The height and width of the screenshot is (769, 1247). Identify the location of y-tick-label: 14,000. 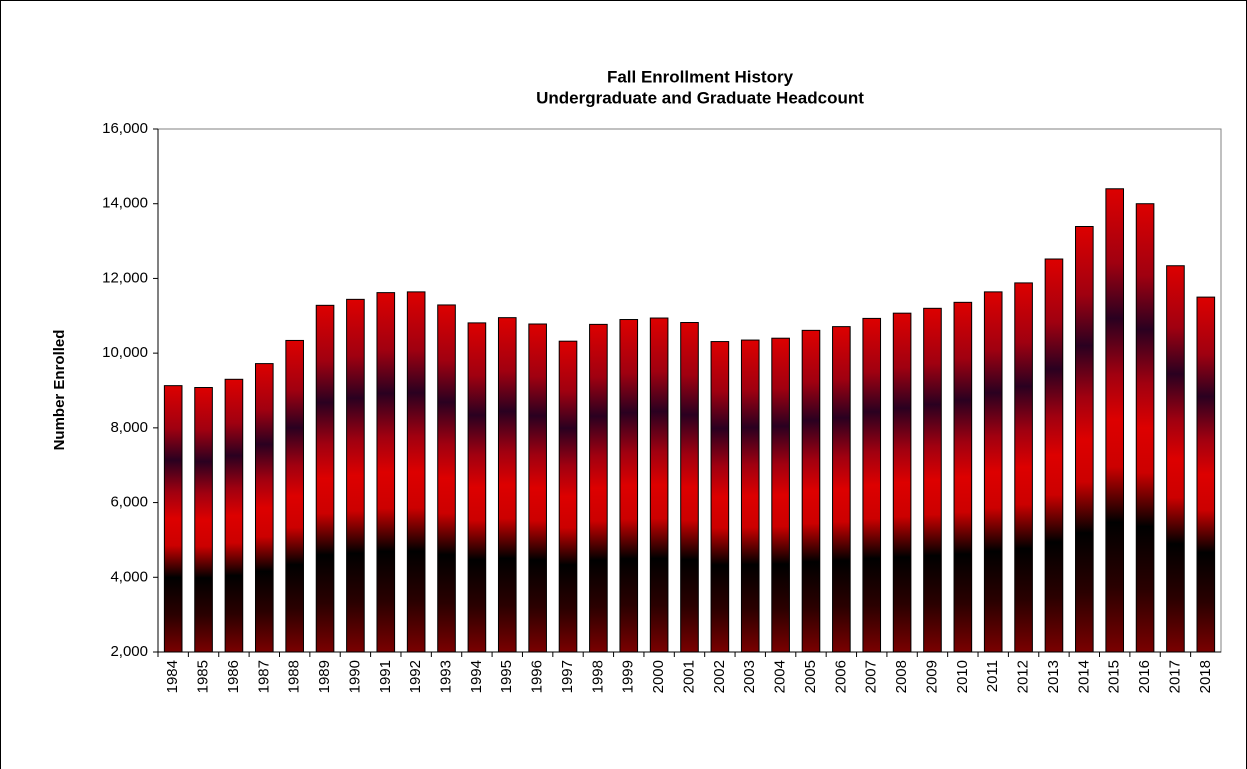
(125, 203).